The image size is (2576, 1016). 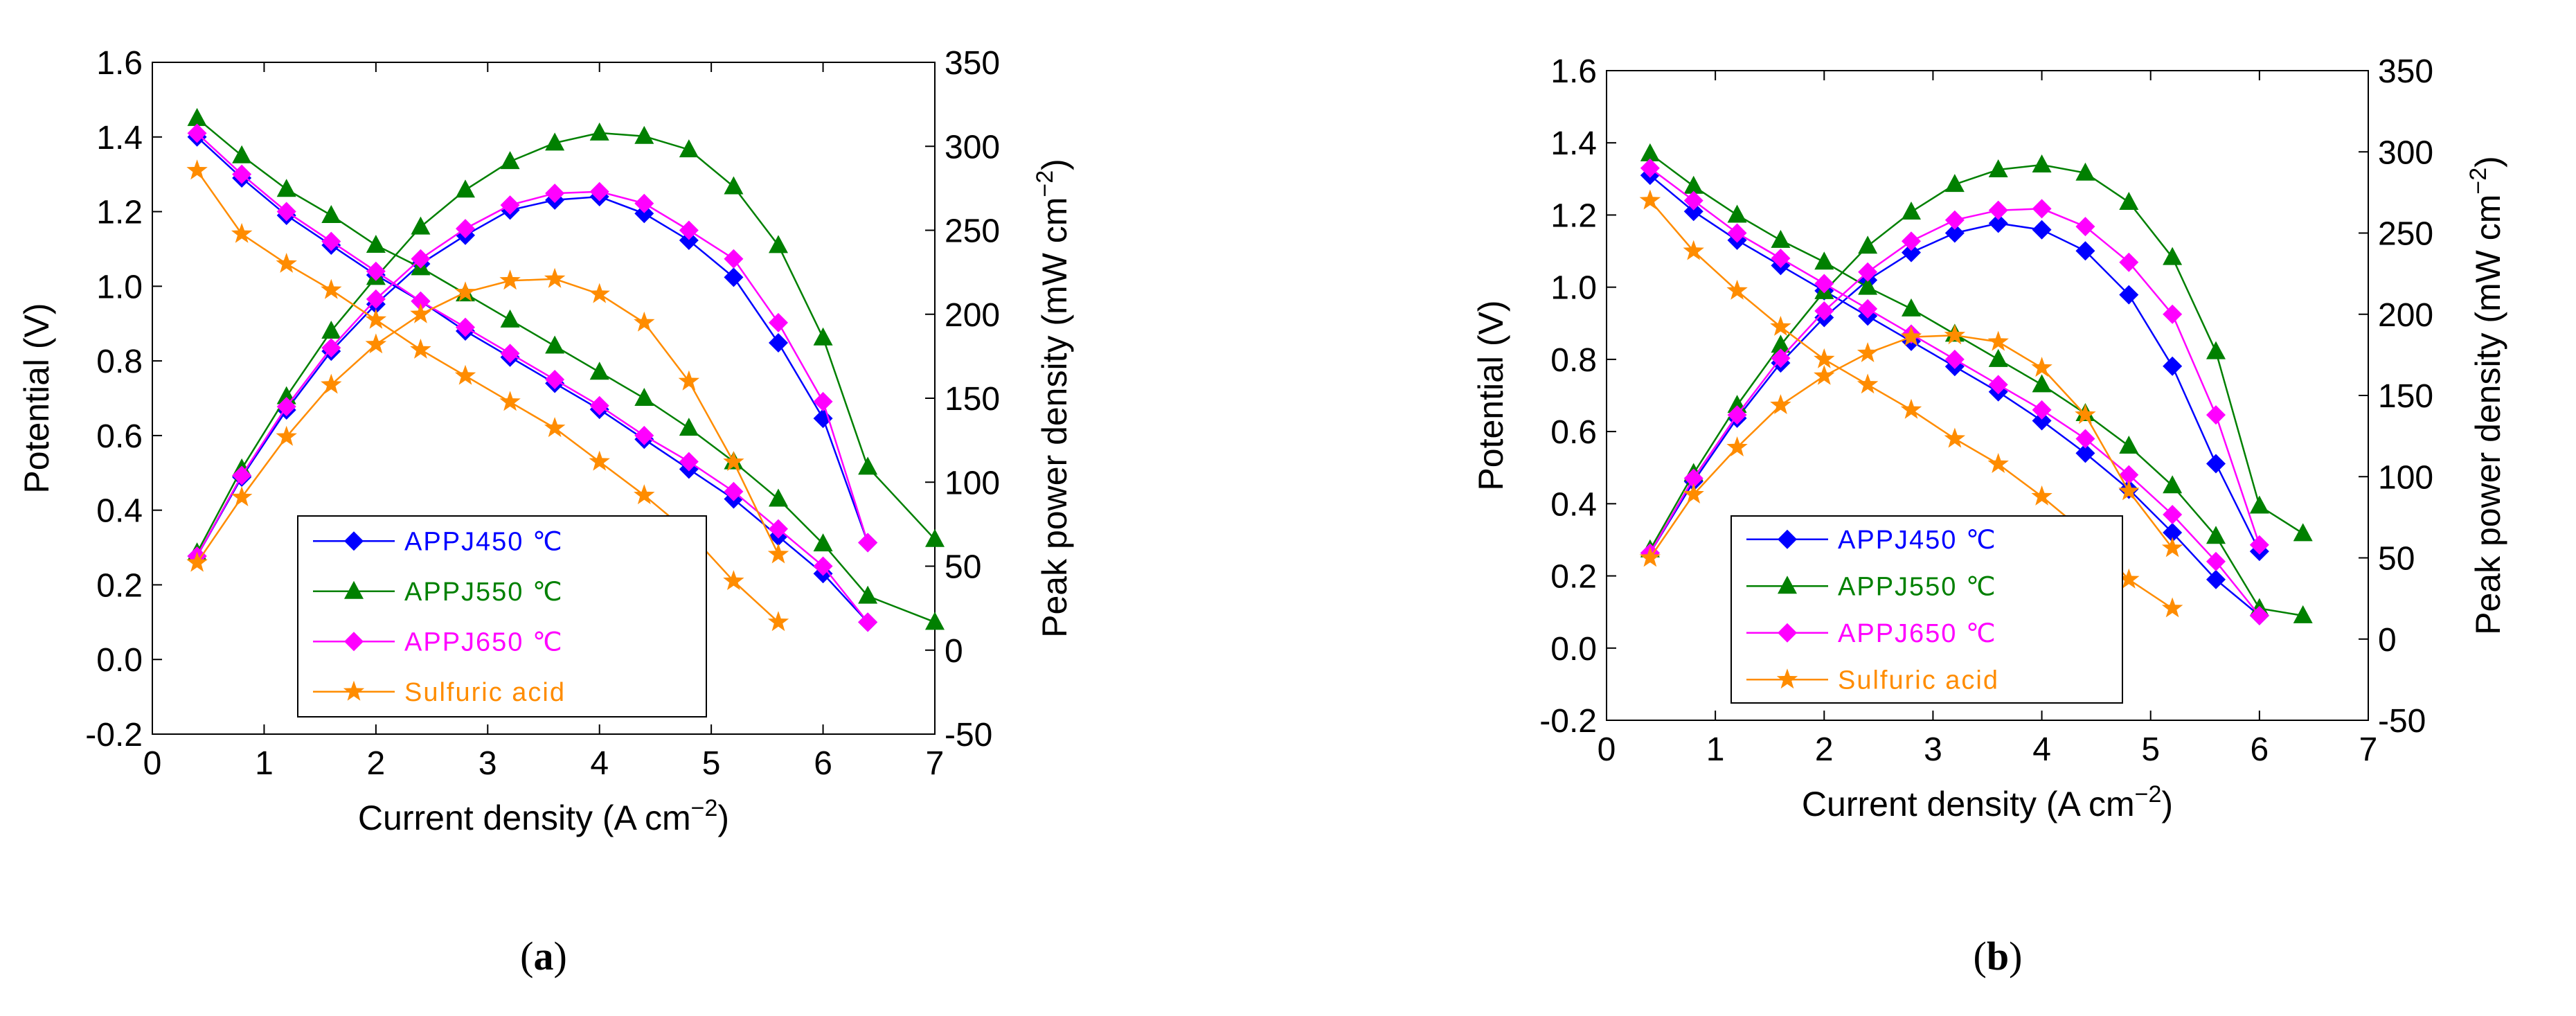 What do you see at coordinates (119, 138) in the screenshot?
I see `y-left-tick-label: 1.4` at bounding box center [119, 138].